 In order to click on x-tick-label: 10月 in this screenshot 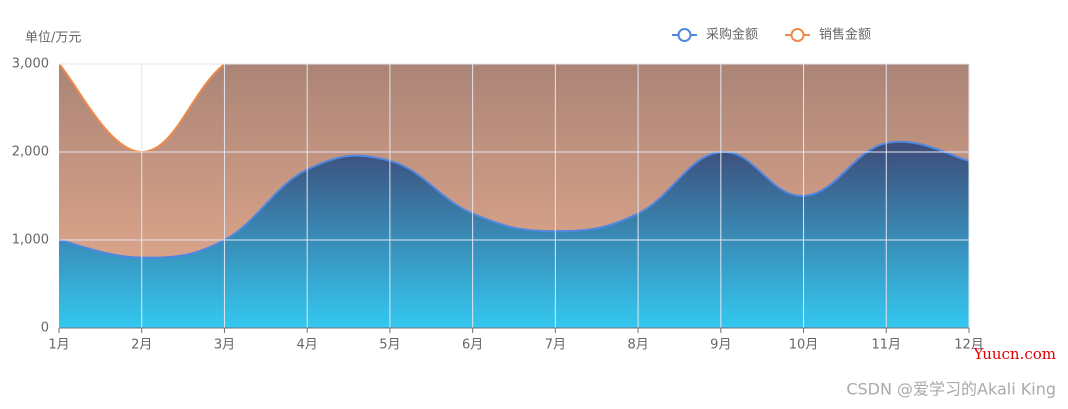, I will do `click(804, 345)`.